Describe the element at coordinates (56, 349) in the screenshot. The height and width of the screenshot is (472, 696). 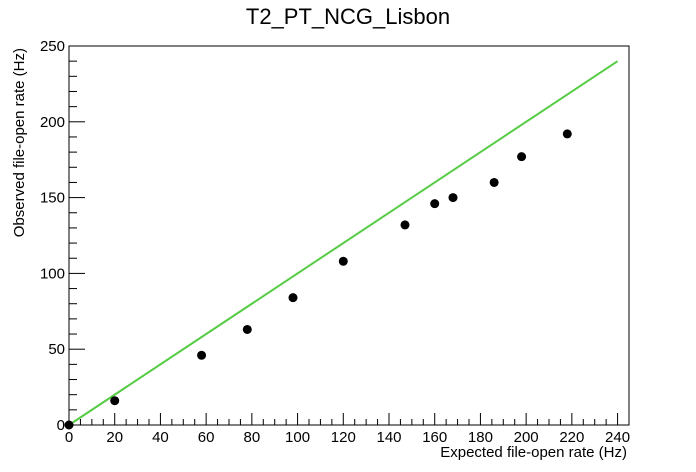
I see `y-tick-label: 50` at that location.